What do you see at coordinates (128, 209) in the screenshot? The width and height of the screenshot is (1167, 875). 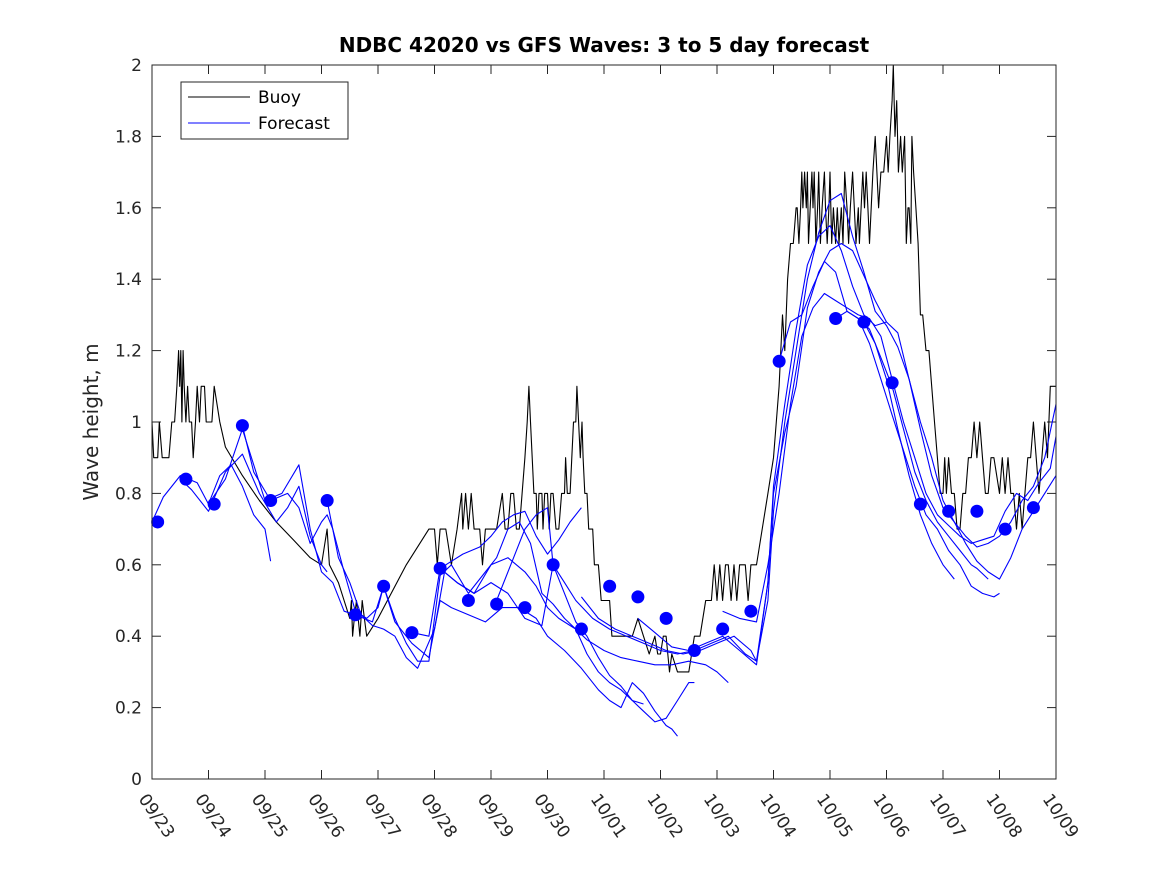 I see `y-tick-label: 1.6` at bounding box center [128, 209].